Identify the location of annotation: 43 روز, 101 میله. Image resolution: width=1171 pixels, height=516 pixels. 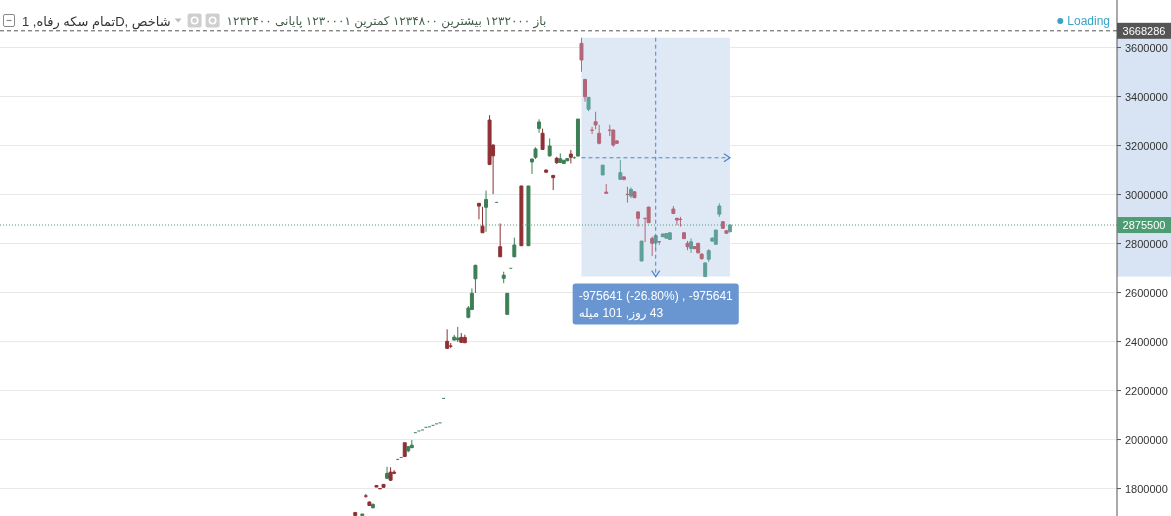
(621, 313).